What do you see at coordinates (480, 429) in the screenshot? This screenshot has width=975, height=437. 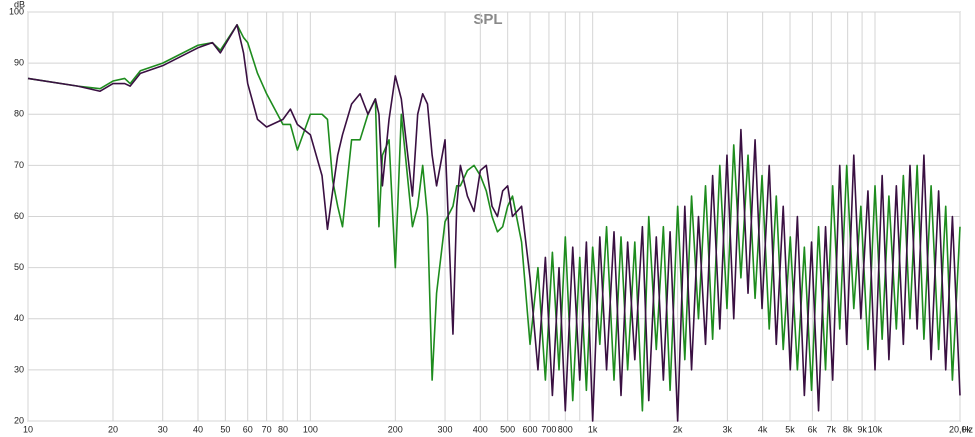 I see `x-tick-label: 400` at bounding box center [480, 429].